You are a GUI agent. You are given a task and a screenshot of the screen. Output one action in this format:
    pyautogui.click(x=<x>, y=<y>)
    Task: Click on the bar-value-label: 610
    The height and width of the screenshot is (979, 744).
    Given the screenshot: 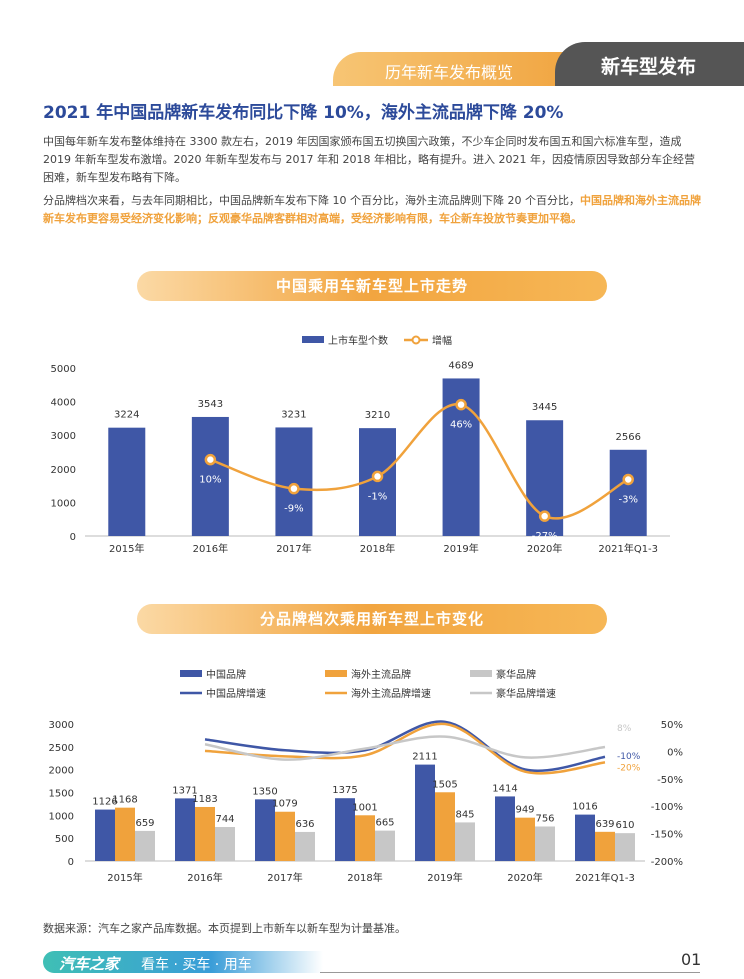 What is the action you would take?
    pyautogui.click(x=624, y=825)
    